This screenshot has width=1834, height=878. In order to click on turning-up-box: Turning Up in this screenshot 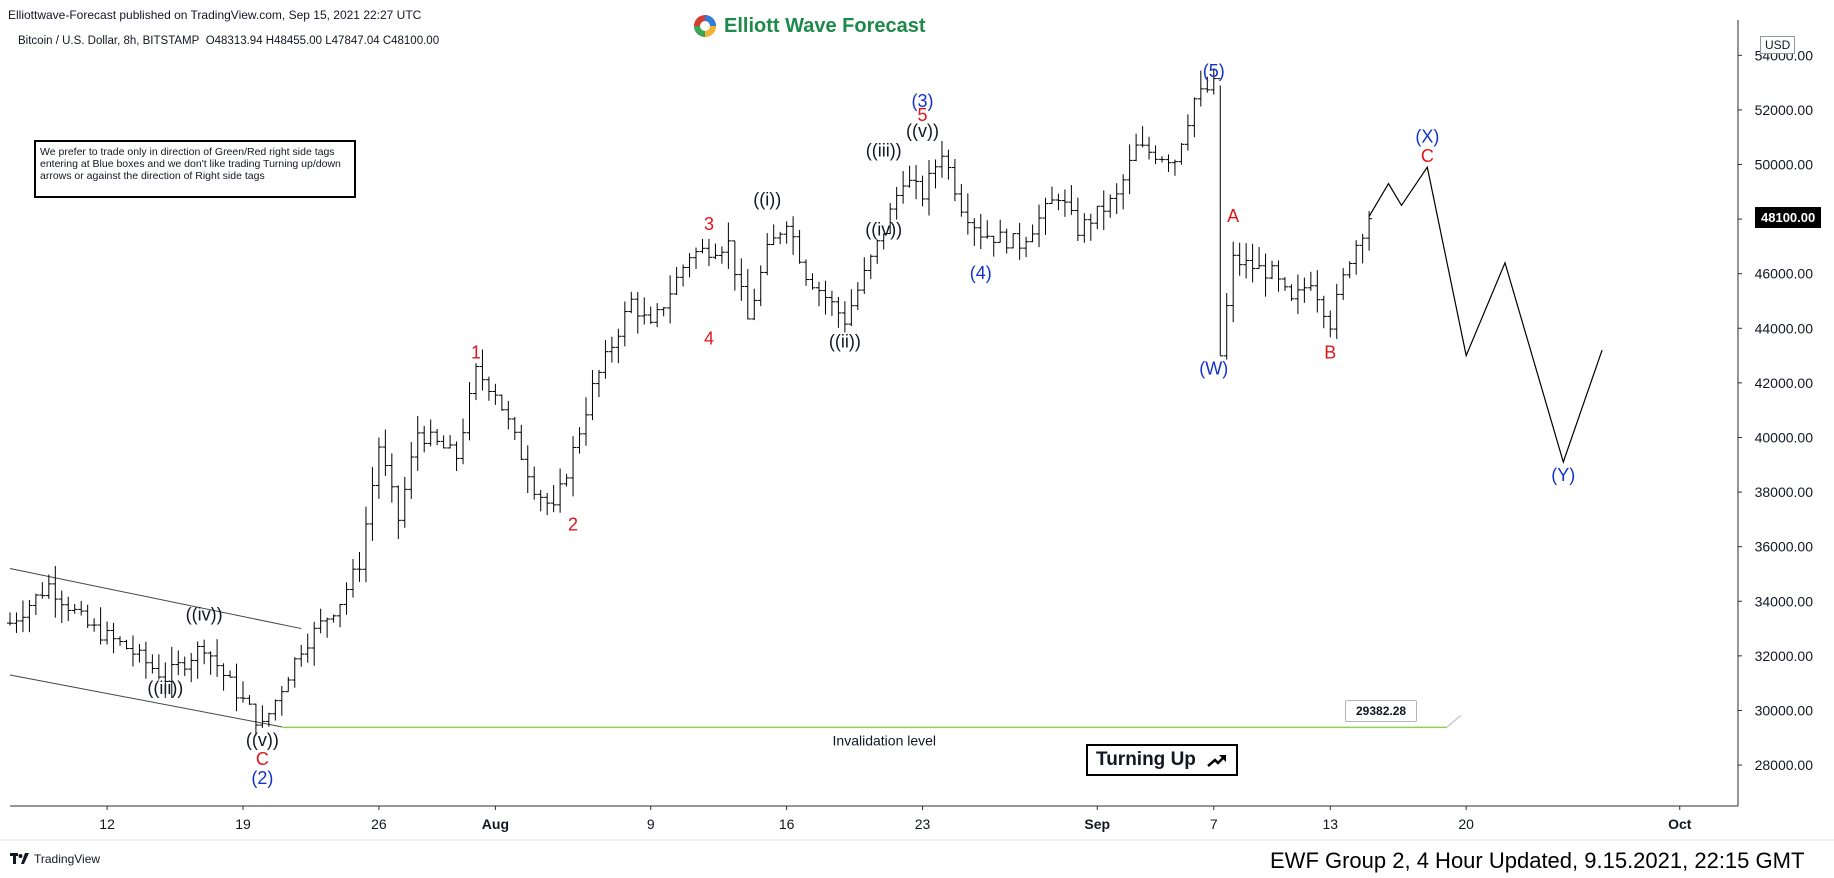, I will do `click(1162, 760)`.